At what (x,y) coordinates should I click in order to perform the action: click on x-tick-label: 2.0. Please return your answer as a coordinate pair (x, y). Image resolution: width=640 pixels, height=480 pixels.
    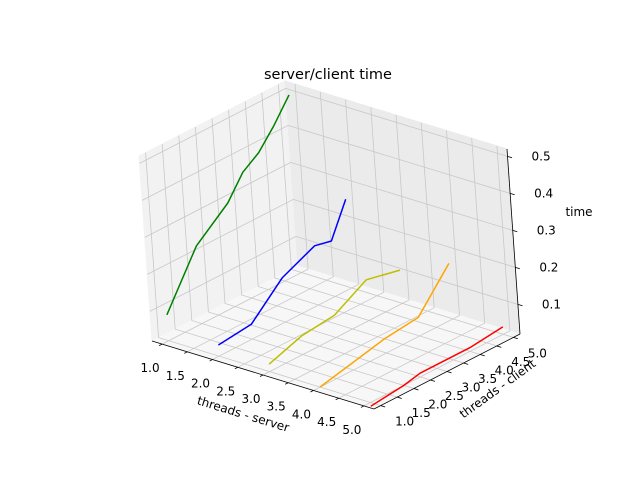
    Looking at the image, I should click on (200, 384).